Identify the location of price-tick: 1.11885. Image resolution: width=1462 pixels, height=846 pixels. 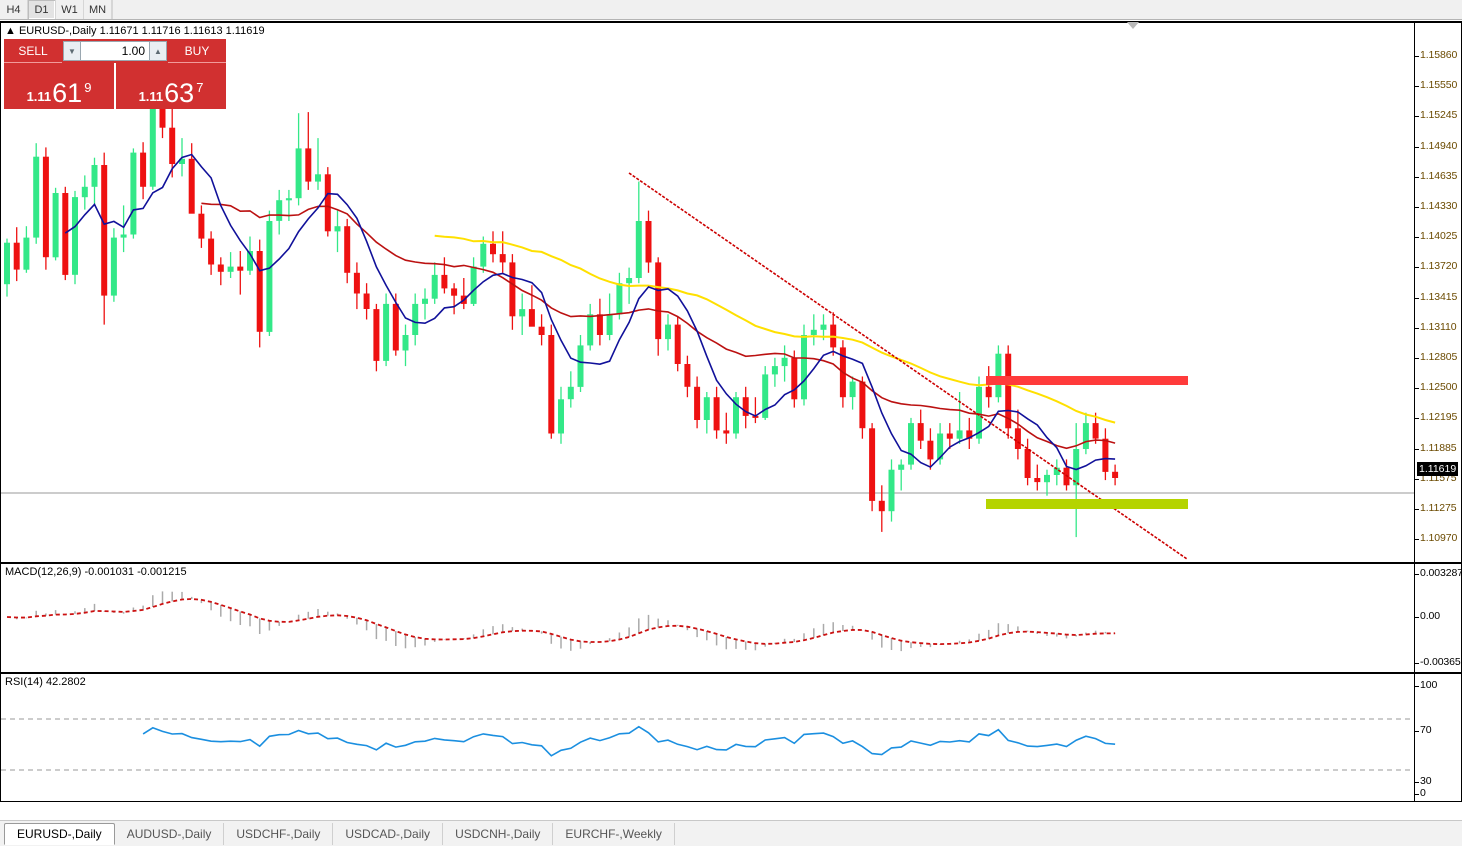
(1438, 448).